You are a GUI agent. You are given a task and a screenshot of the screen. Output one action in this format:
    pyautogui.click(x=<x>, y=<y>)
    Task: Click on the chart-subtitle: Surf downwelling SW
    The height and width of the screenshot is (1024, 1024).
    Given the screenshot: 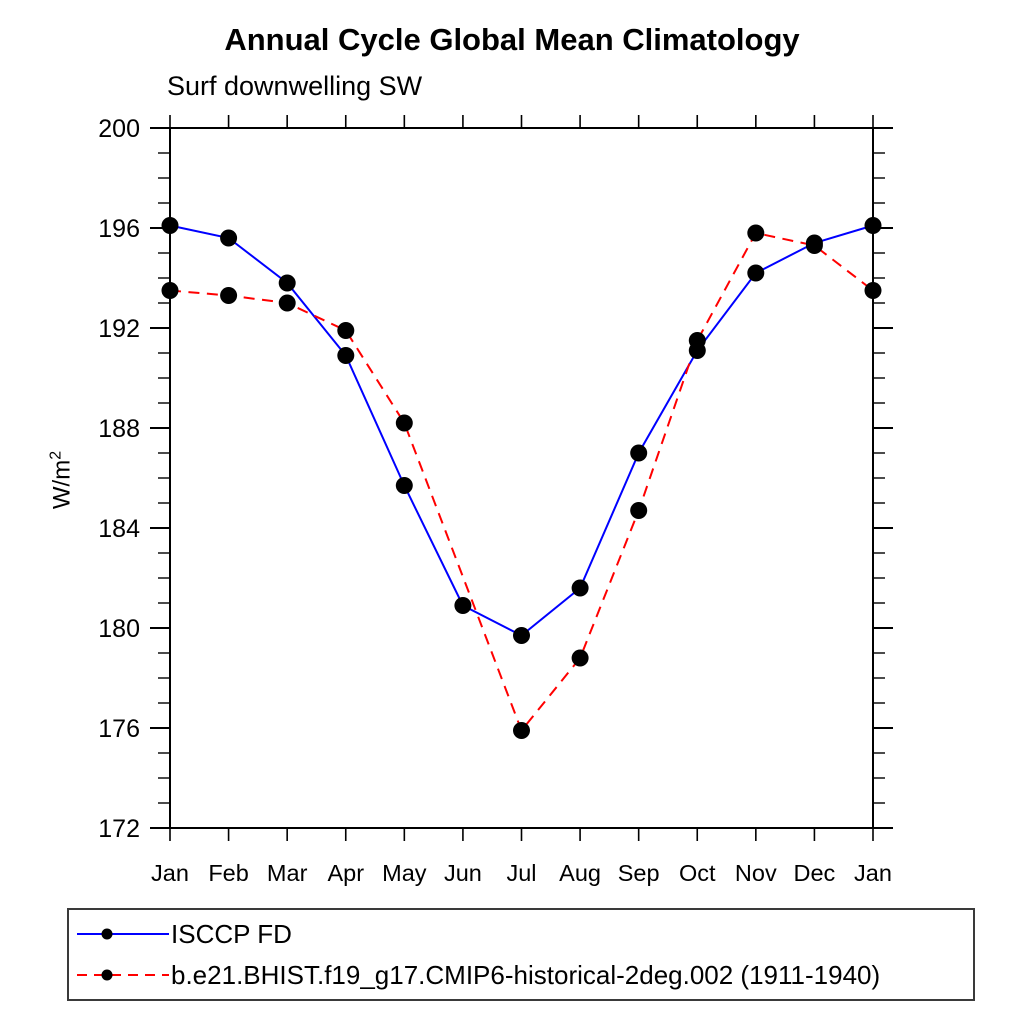 What is the action you would take?
    pyautogui.click(x=295, y=86)
    